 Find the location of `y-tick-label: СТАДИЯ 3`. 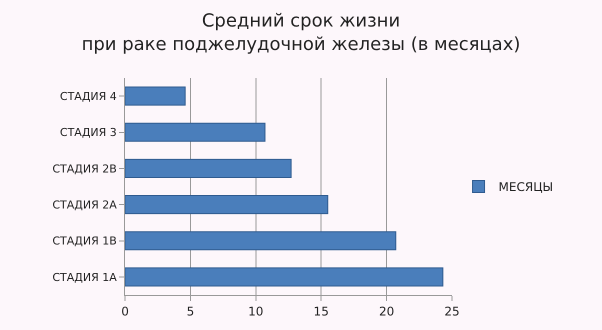

y-tick-label: СТАДИЯ 3 is located at coordinates (88, 133).